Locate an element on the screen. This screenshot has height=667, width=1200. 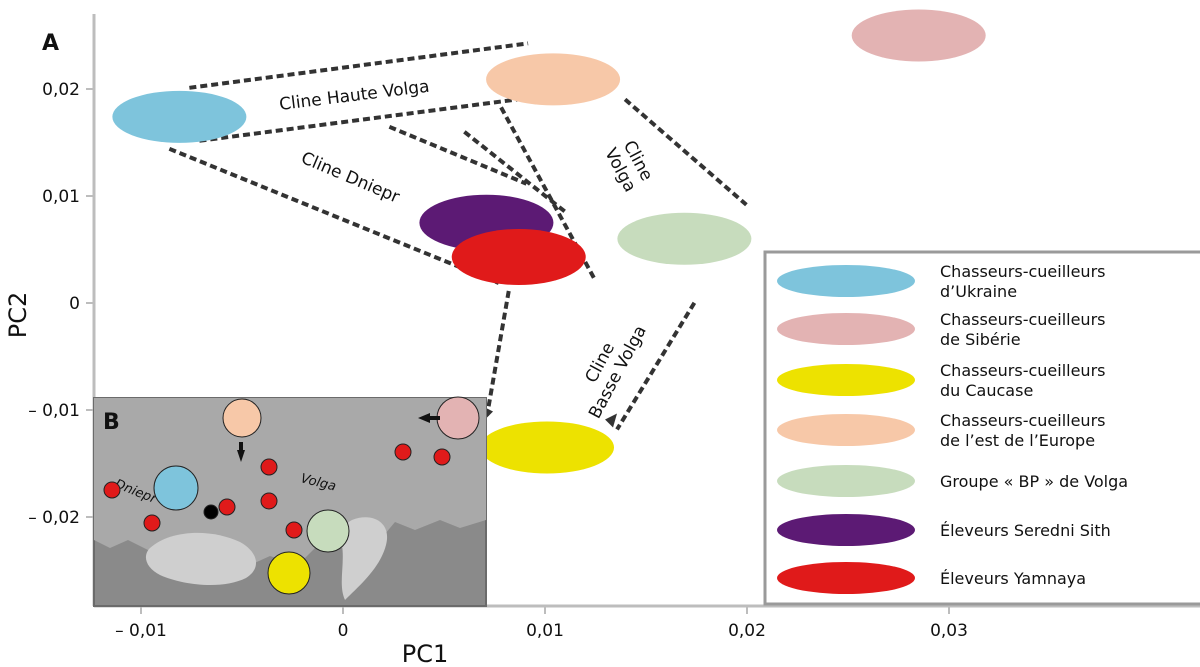
x-tick-label: 0,03 is located at coordinates (949, 631).